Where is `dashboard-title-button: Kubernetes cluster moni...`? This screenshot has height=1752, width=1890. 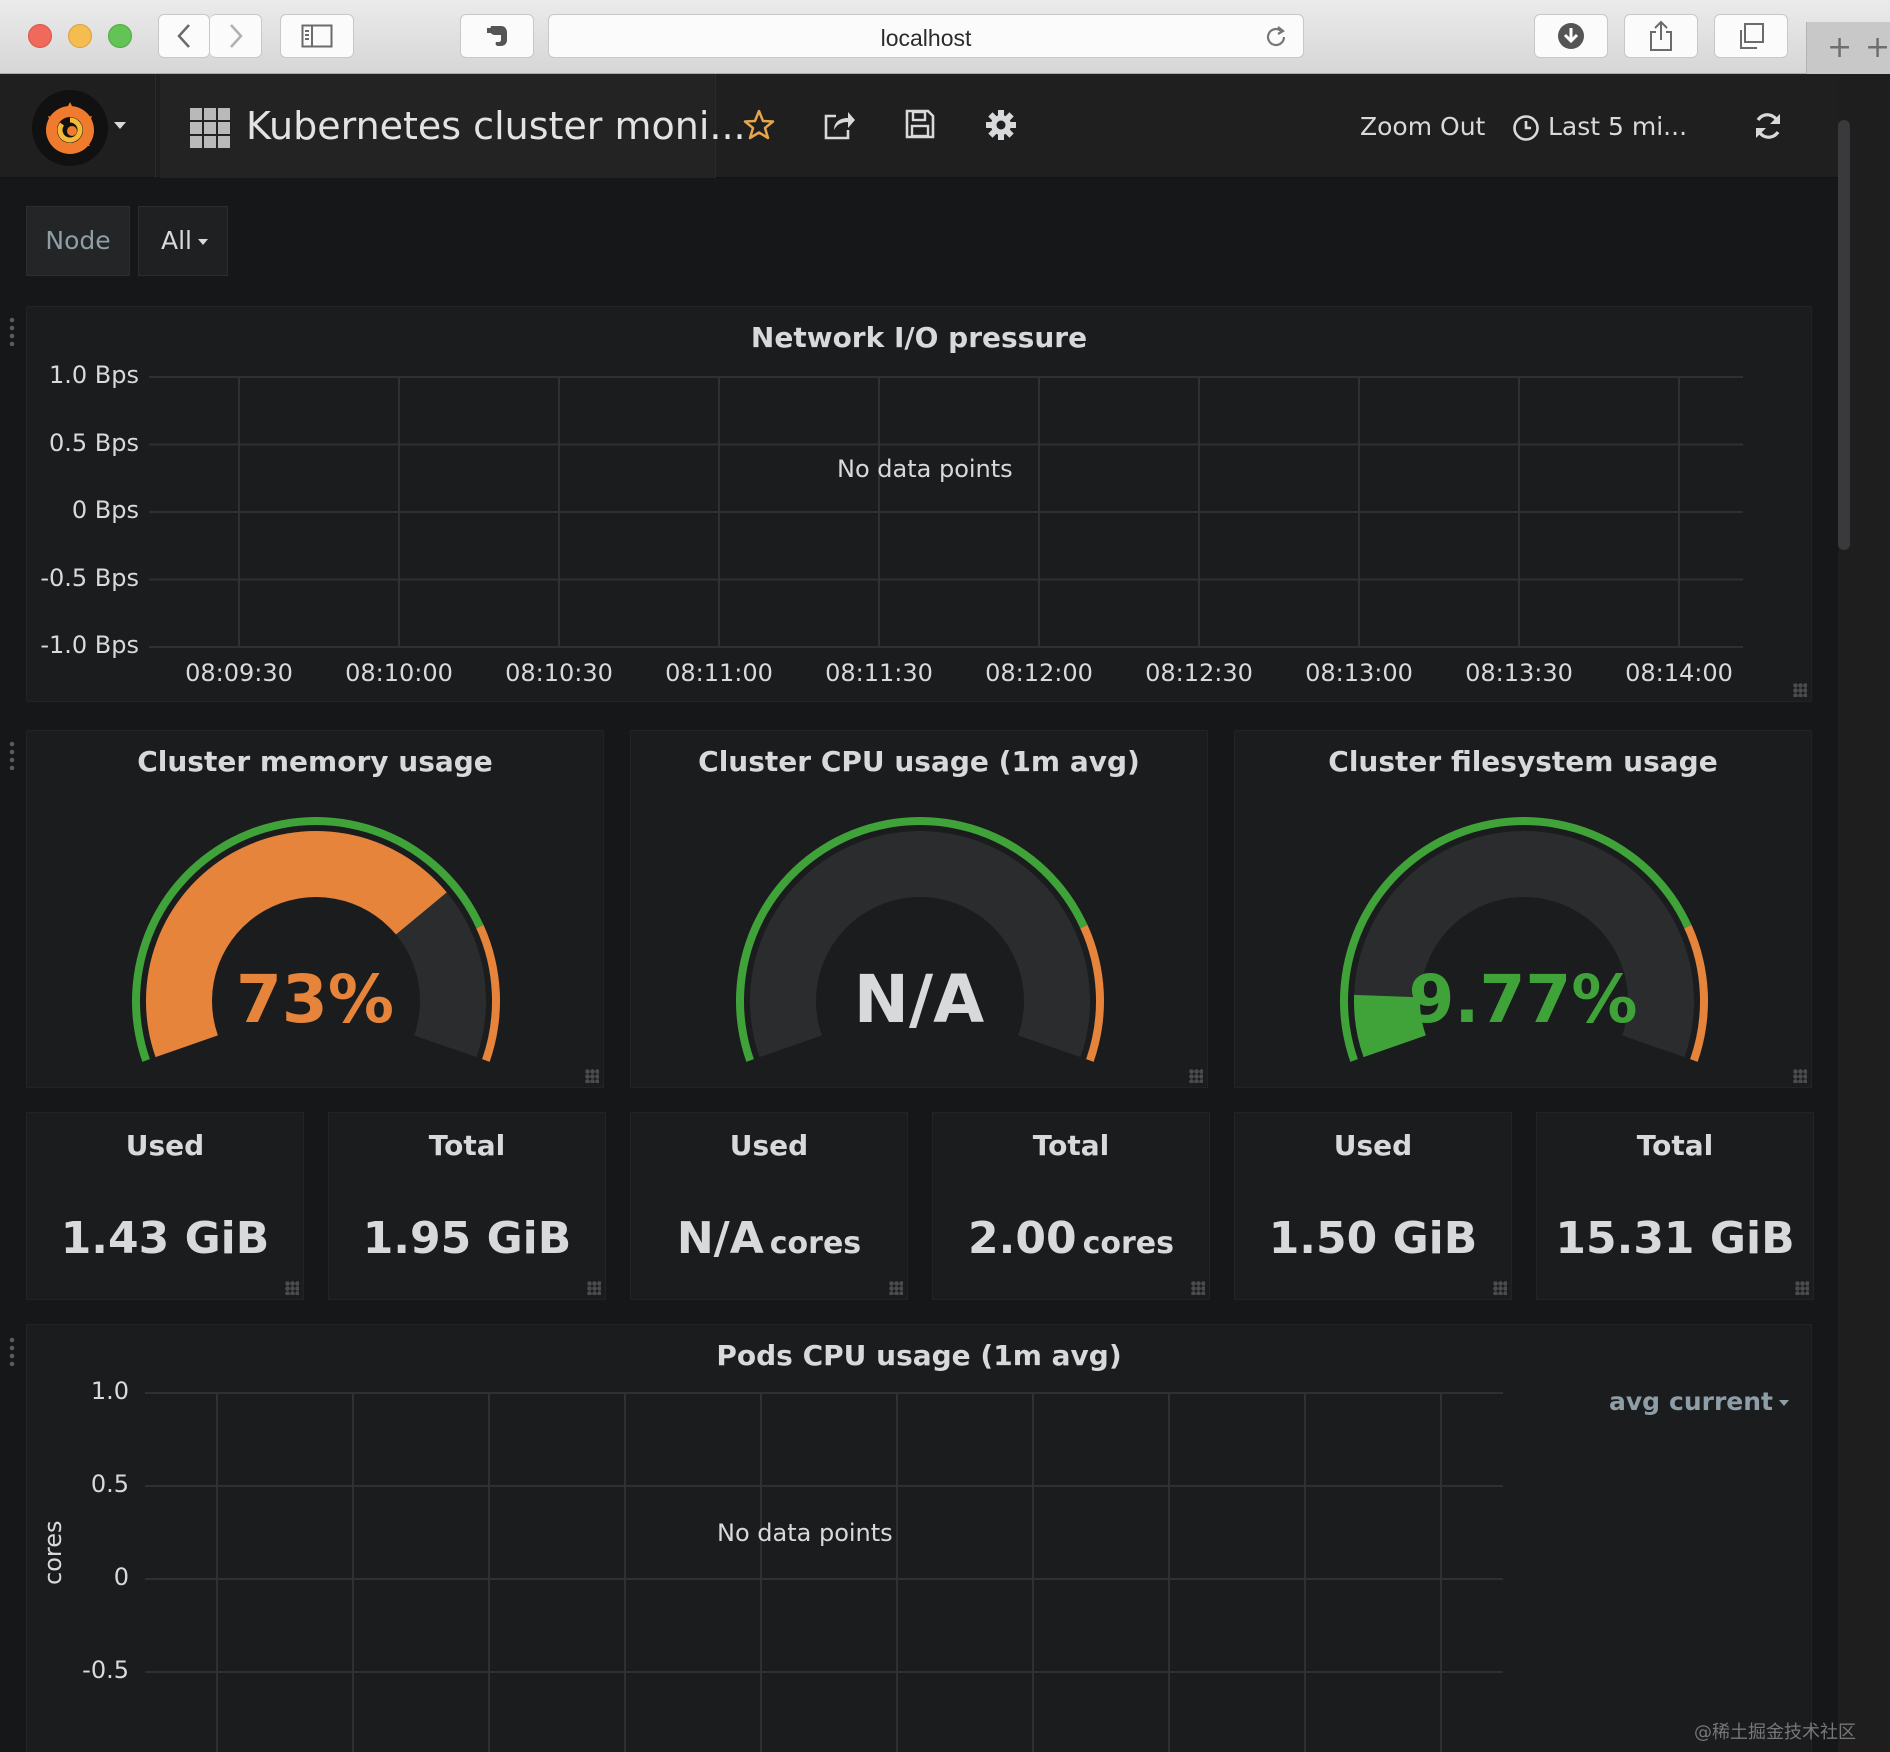
dashboard-title-button: Kubernetes cluster moni... is located at coordinates (453, 126).